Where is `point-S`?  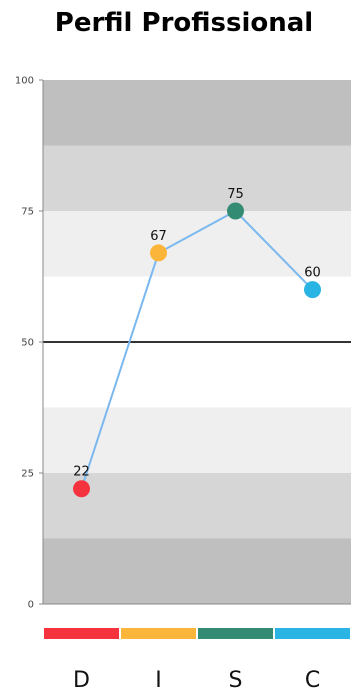 point-S is located at coordinates (235, 211).